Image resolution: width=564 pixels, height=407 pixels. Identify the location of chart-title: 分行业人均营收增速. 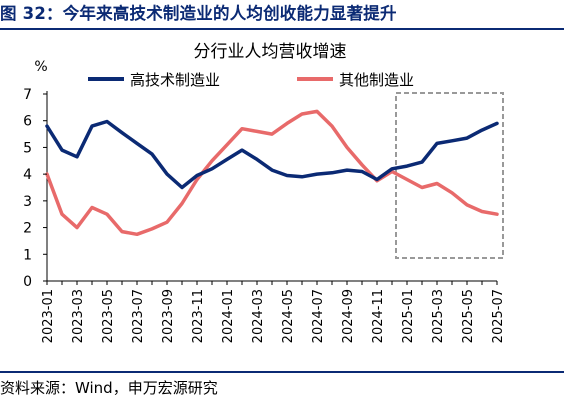
(270, 52).